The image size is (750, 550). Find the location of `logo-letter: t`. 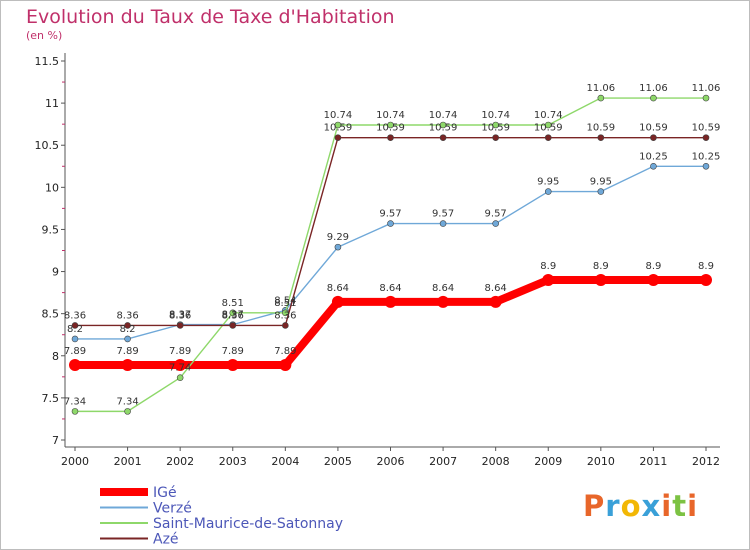

logo-letter: t is located at coordinates (680, 506).